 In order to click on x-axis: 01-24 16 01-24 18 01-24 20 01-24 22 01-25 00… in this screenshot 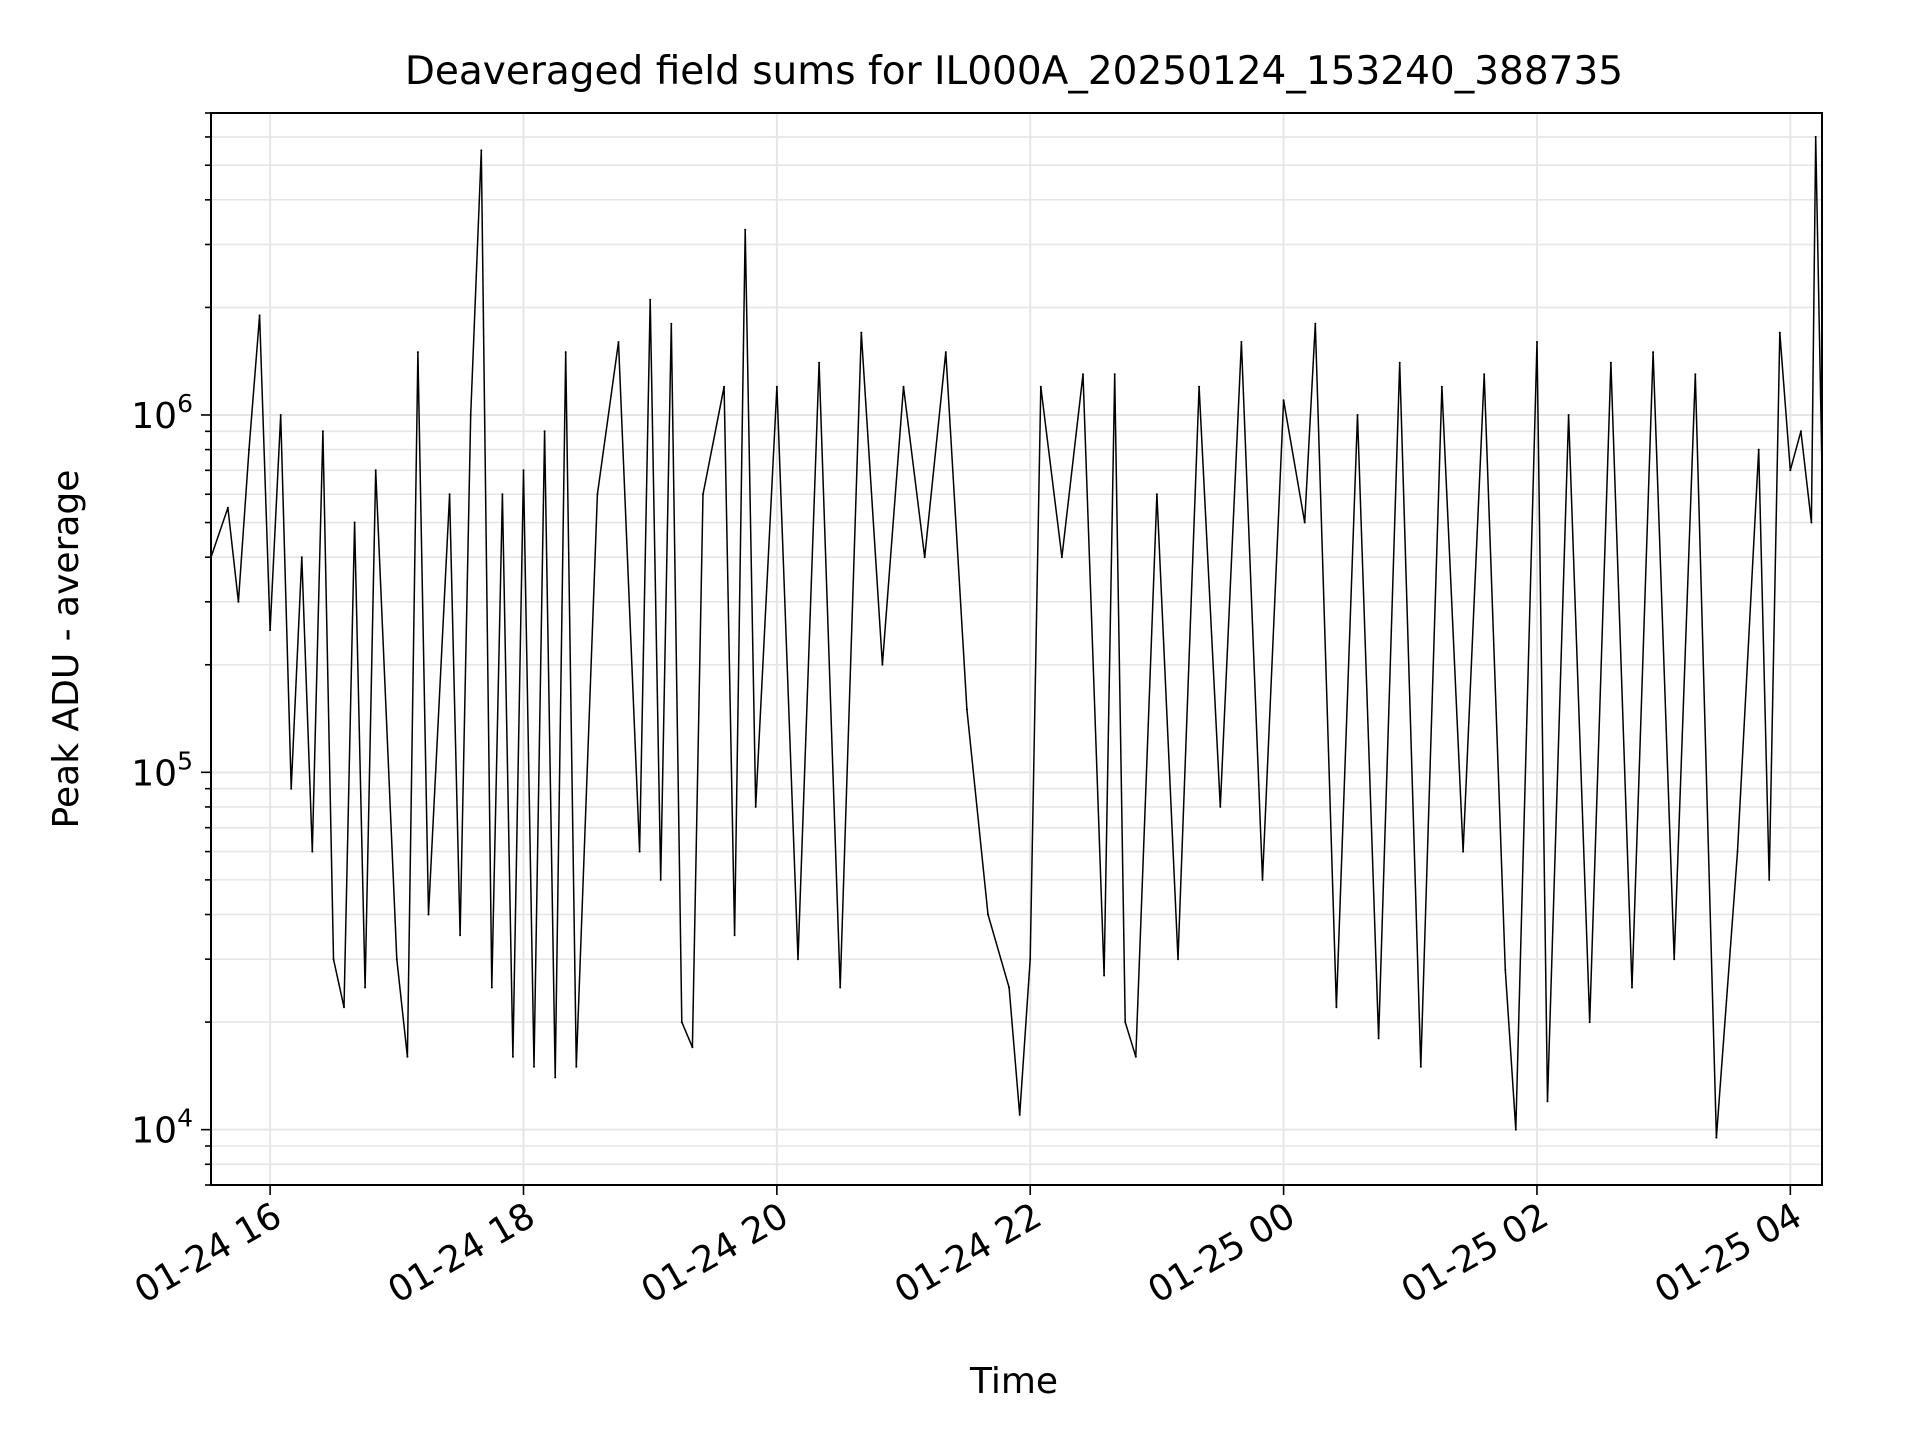, I will do `click(968, 1248)`.